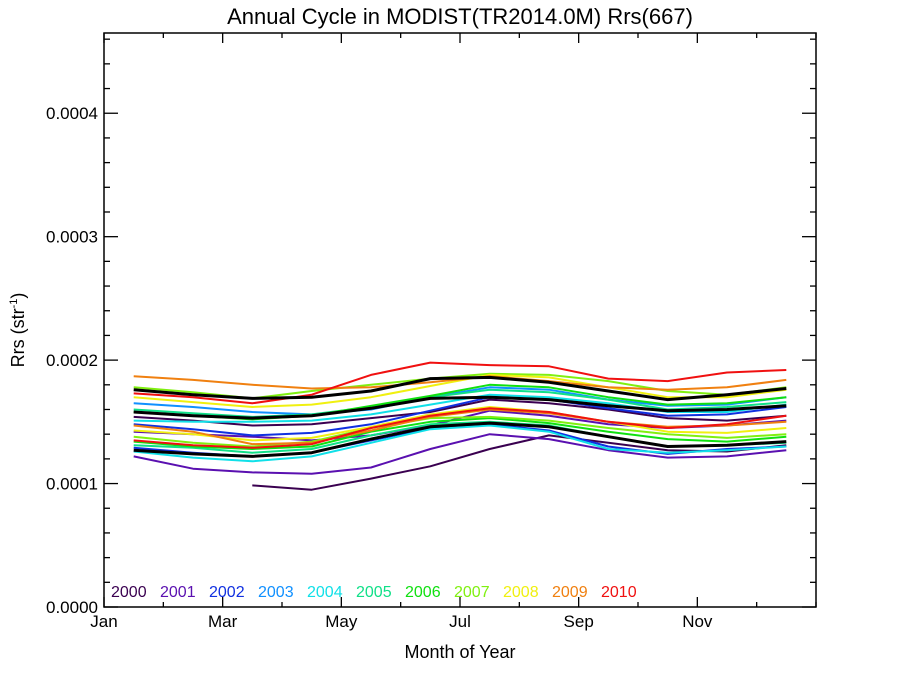  I want to click on x-tick-label: May, so click(341, 621).